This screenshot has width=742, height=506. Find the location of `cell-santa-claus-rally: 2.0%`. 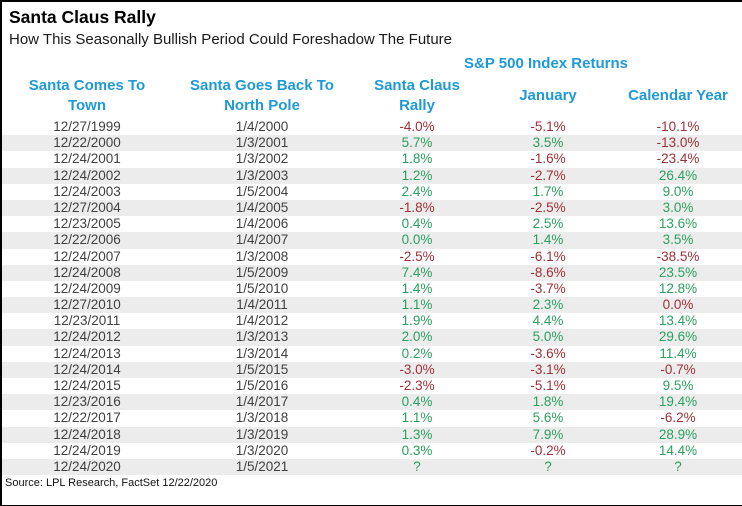

cell-santa-claus-rally: 2.0% is located at coordinates (417, 337).